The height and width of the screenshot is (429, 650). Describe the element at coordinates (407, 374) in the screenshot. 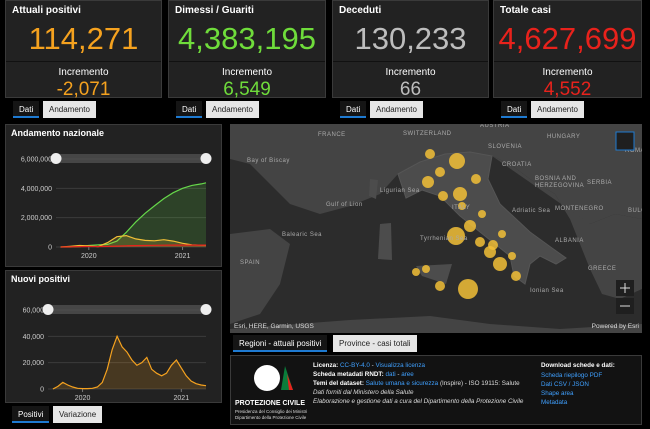

I see `link: aree` at that location.